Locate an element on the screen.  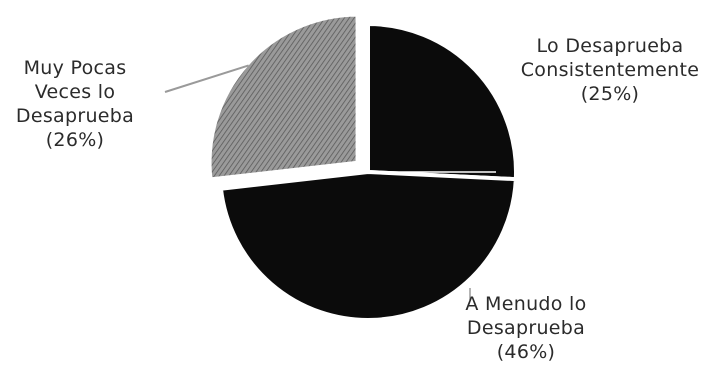
leader-line-muy-pocas is located at coordinates (206, 78).